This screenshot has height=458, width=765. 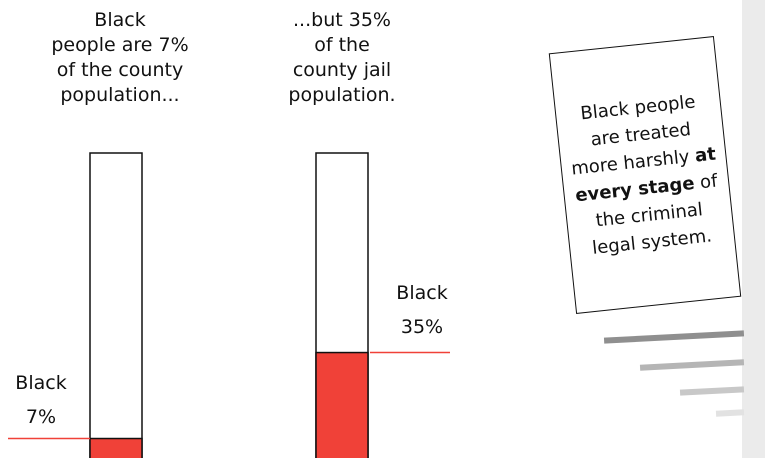 What do you see at coordinates (120, 70) in the screenshot?
I see `bar-1-heading-line: of the county` at bounding box center [120, 70].